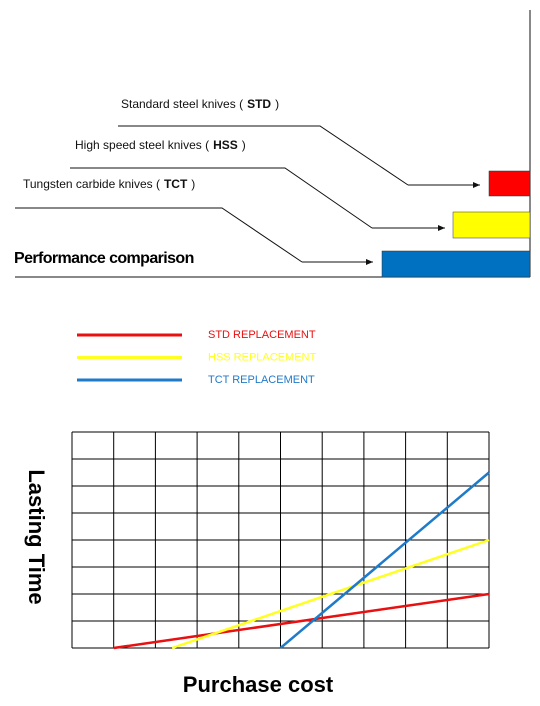 The height and width of the screenshot is (706, 540). Describe the element at coordinates (104, 258) in the screenshot. I see `diagram-title: Performance comparison` at that location.